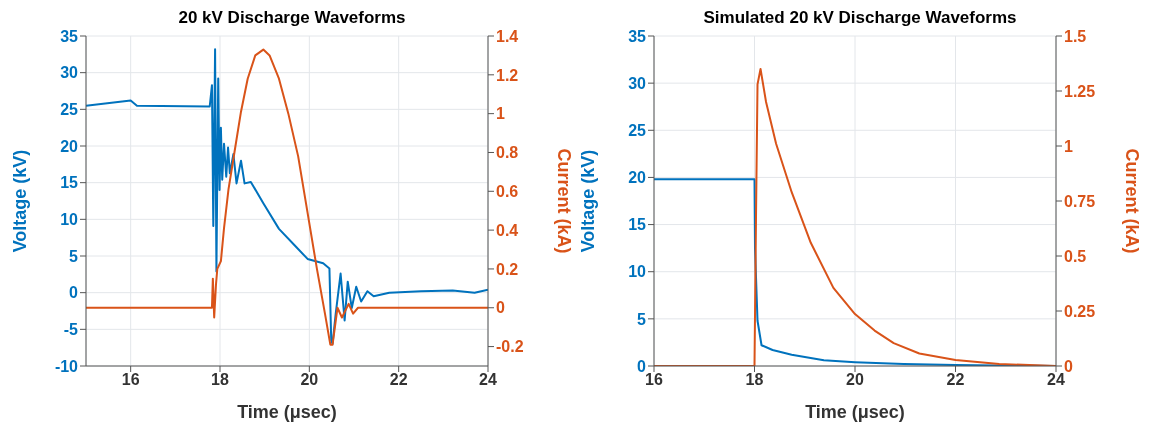 This screenshot has width=1153, height=436. What do you see at coordinates (71, 330) in the screenshot?
I see `y-tick-label: -5` at bounding box center [71, 330].